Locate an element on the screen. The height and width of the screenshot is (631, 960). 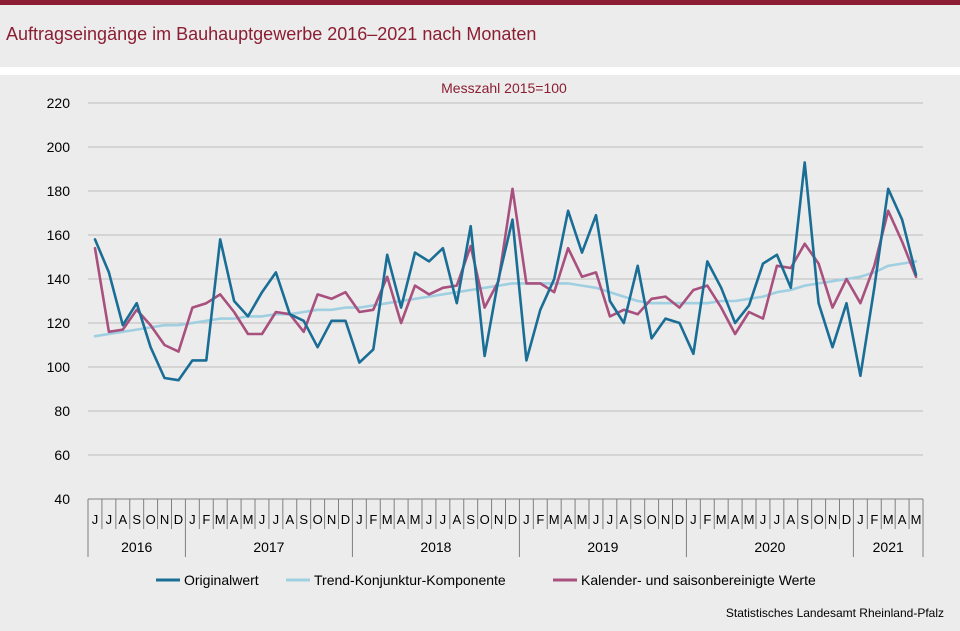
y-tick-label: 100 is located at coordinates (59, 367).